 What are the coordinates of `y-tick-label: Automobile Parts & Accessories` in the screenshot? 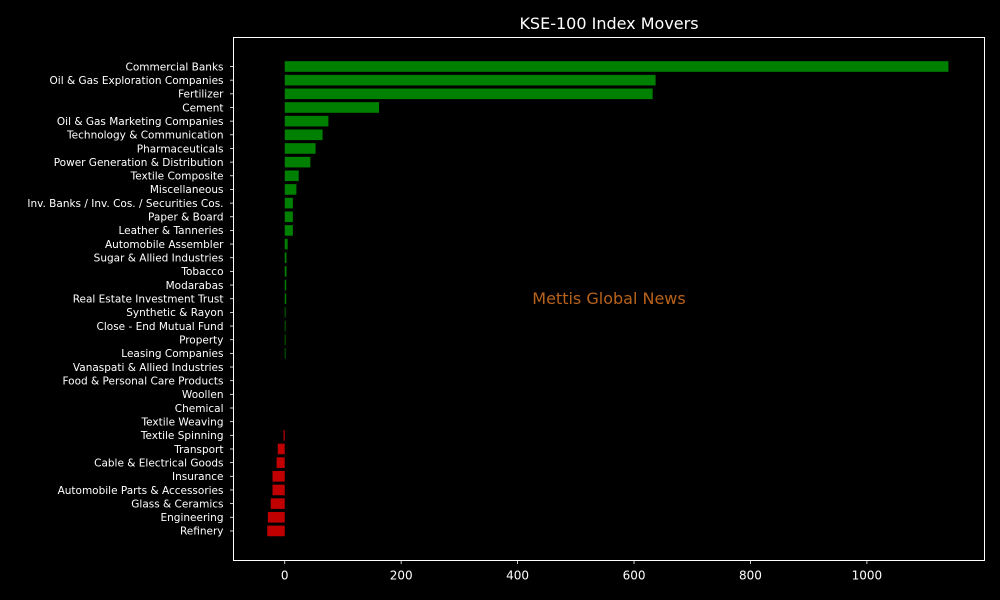 It's located at (141, 491).